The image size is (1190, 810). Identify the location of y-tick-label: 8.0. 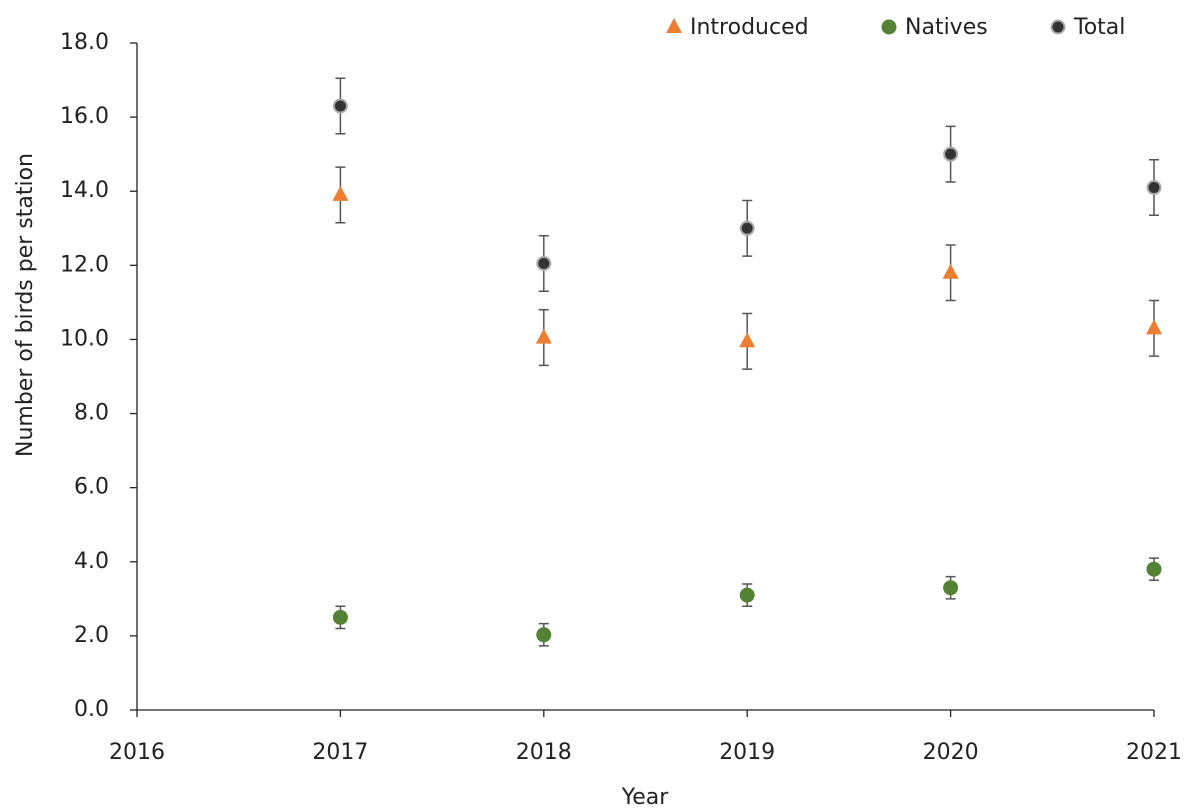
(91, 413).